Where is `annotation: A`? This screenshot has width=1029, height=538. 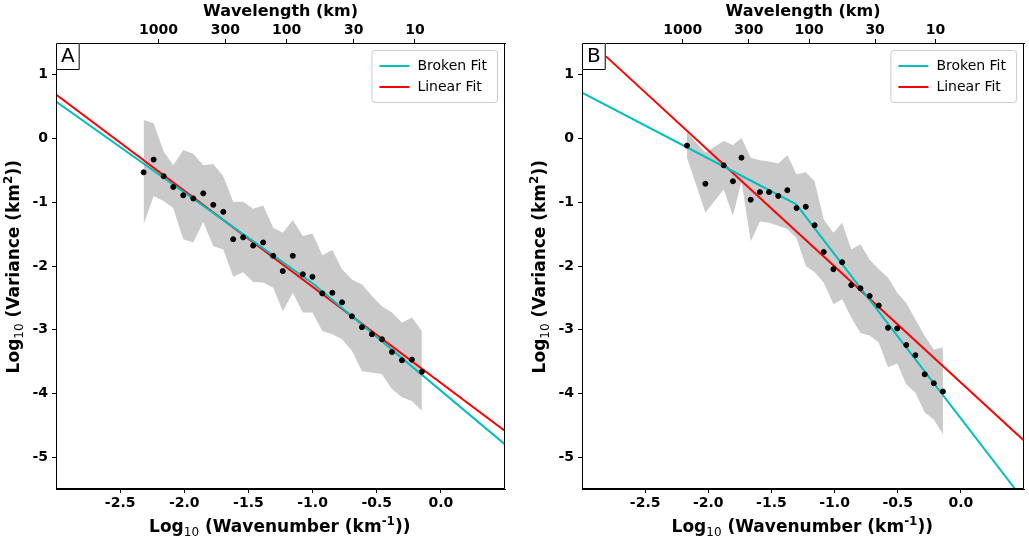
annotation: A is located at coordinates (68, 55).